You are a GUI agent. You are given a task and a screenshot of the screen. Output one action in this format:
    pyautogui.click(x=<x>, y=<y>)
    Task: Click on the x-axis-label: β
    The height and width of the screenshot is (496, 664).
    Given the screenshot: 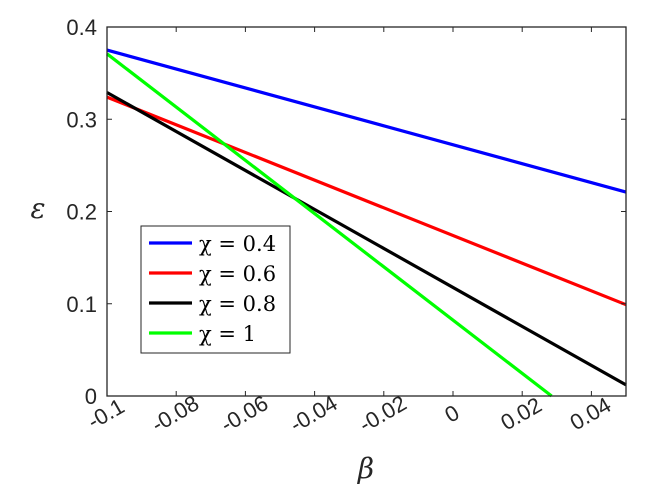 What is the action you would take?
    pyautogui.click(x=365, y=468)
    